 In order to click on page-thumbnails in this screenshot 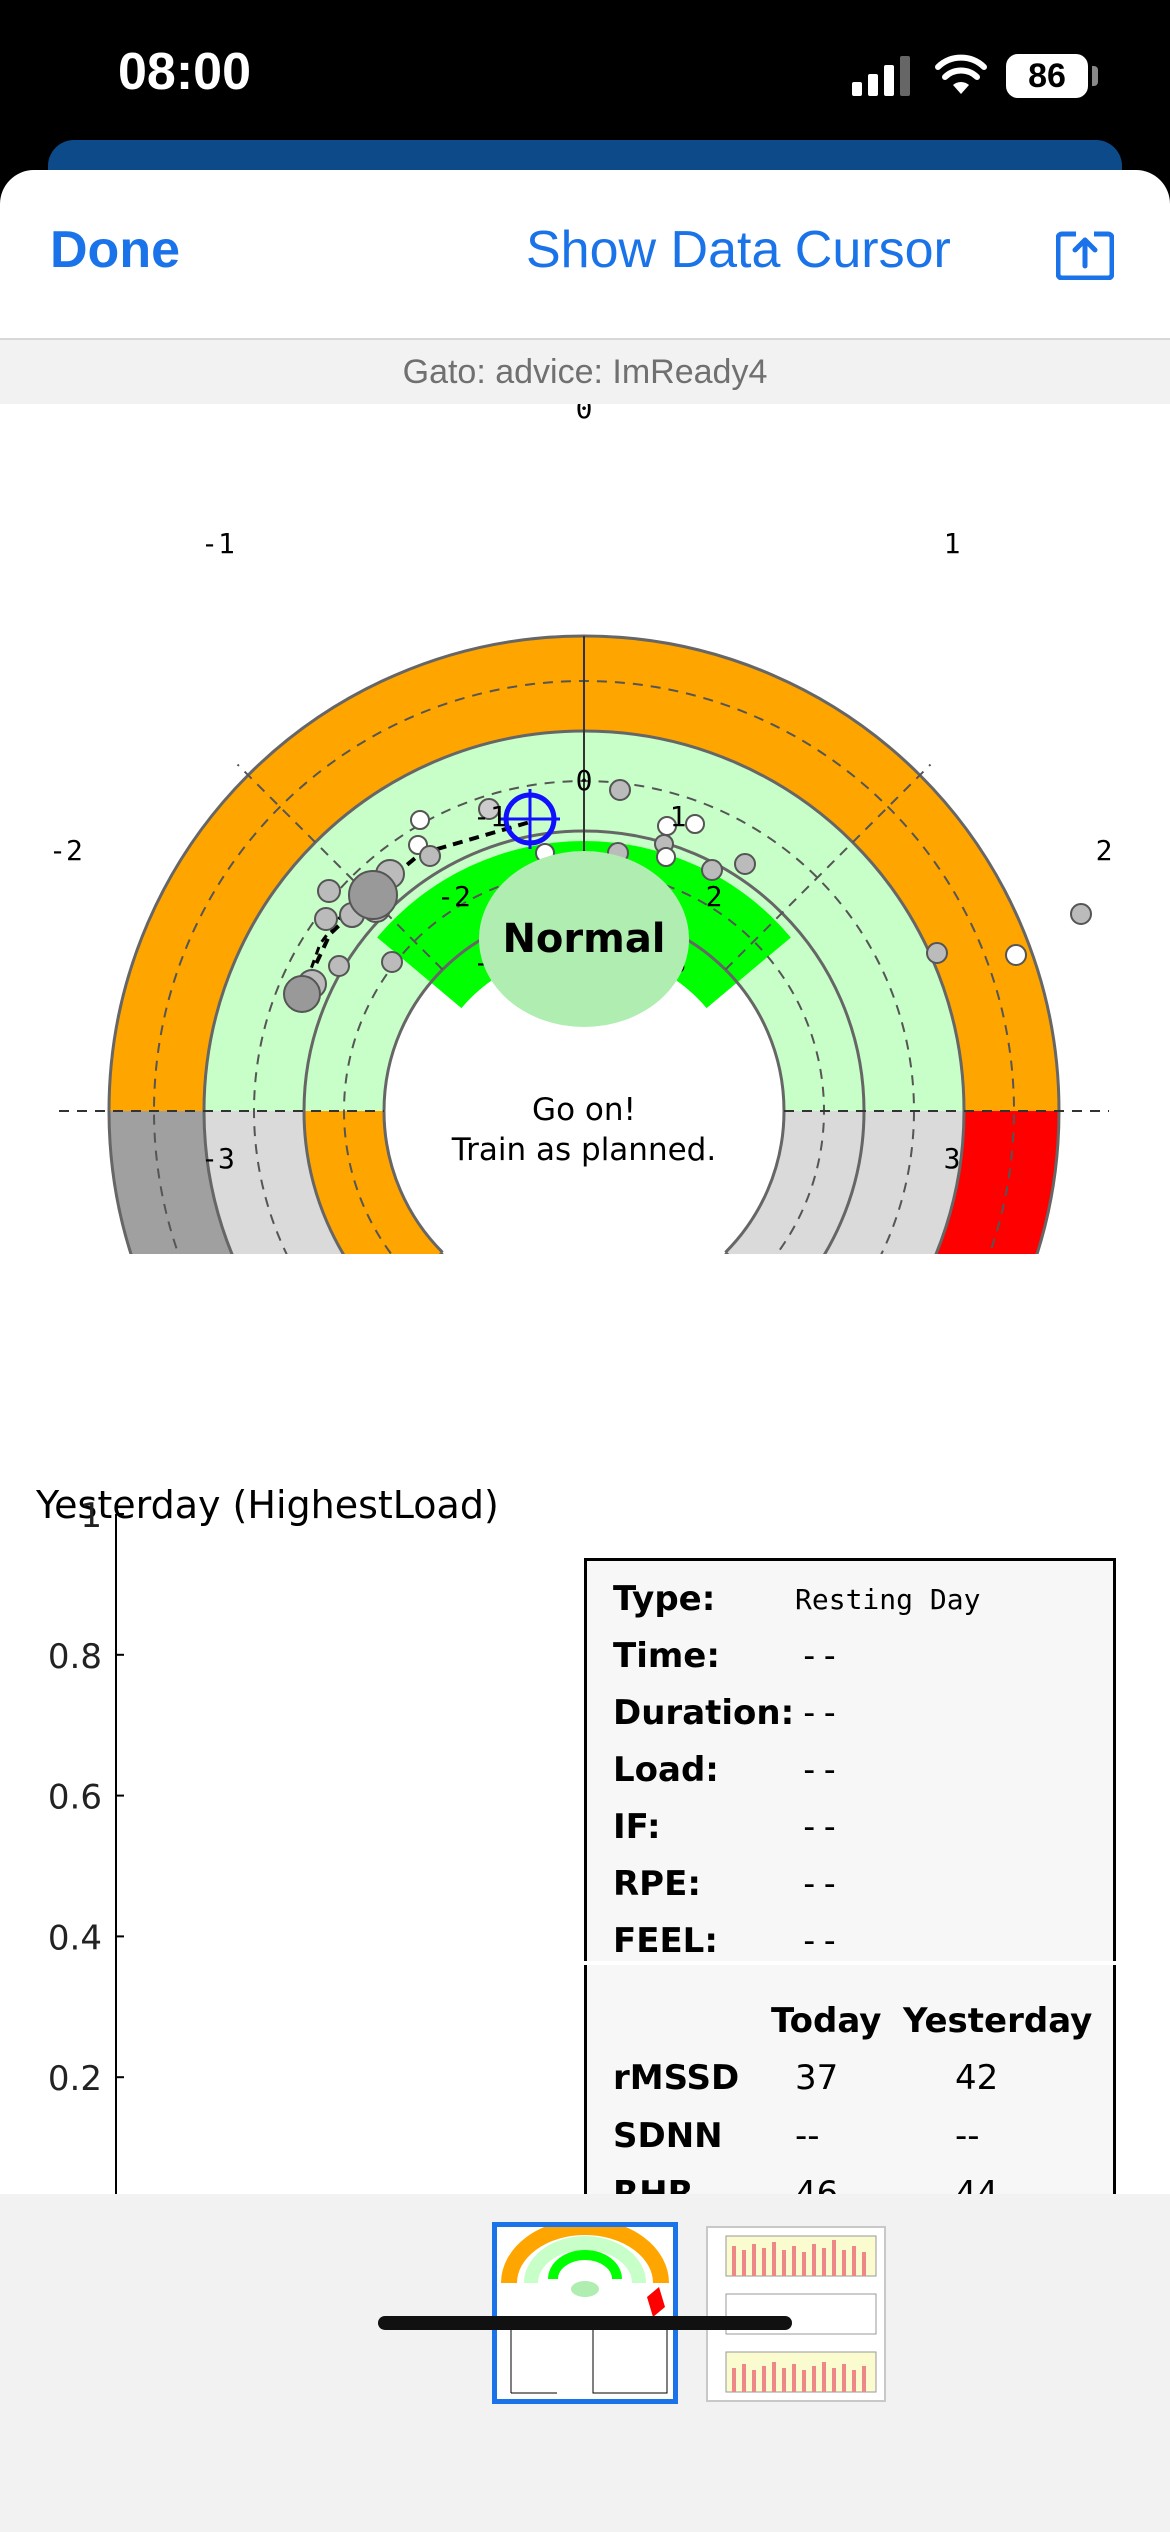, I will do `click(585, 2363)`.